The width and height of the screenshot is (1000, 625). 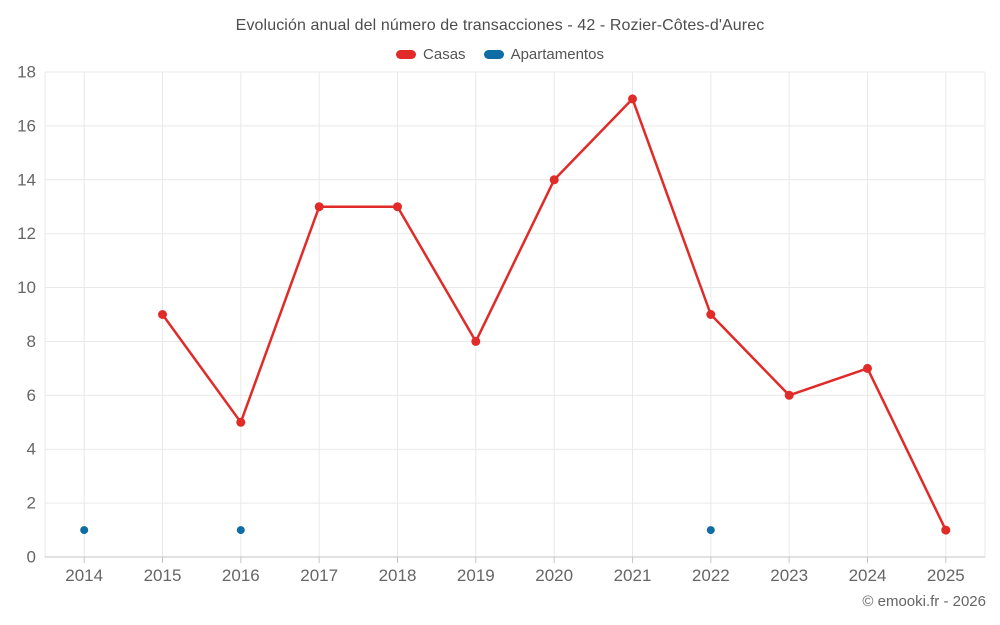 What do you see at coordinates (84, 575) in the screenshot?
I see `x-axis-tick-label: 2014` at bounding box center [84, 575].